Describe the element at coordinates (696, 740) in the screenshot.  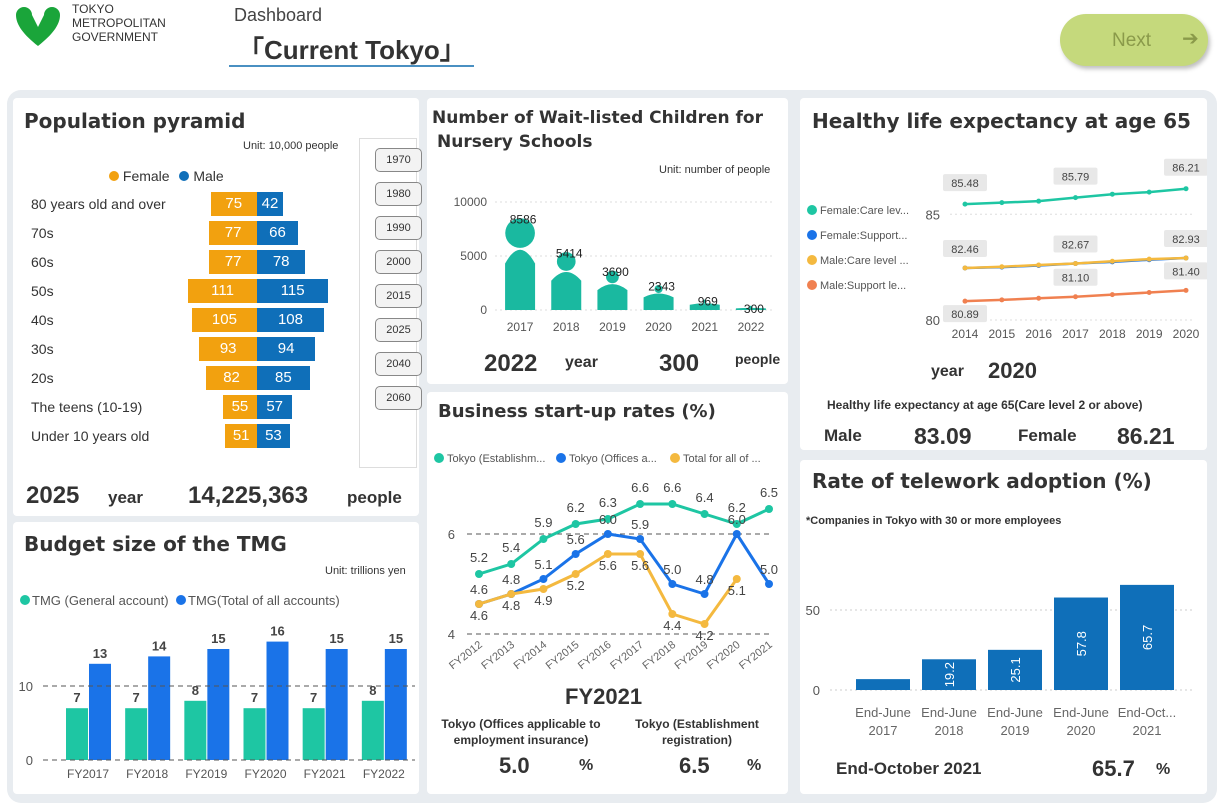
I see `startup-right-label-2: registration)` at that location.